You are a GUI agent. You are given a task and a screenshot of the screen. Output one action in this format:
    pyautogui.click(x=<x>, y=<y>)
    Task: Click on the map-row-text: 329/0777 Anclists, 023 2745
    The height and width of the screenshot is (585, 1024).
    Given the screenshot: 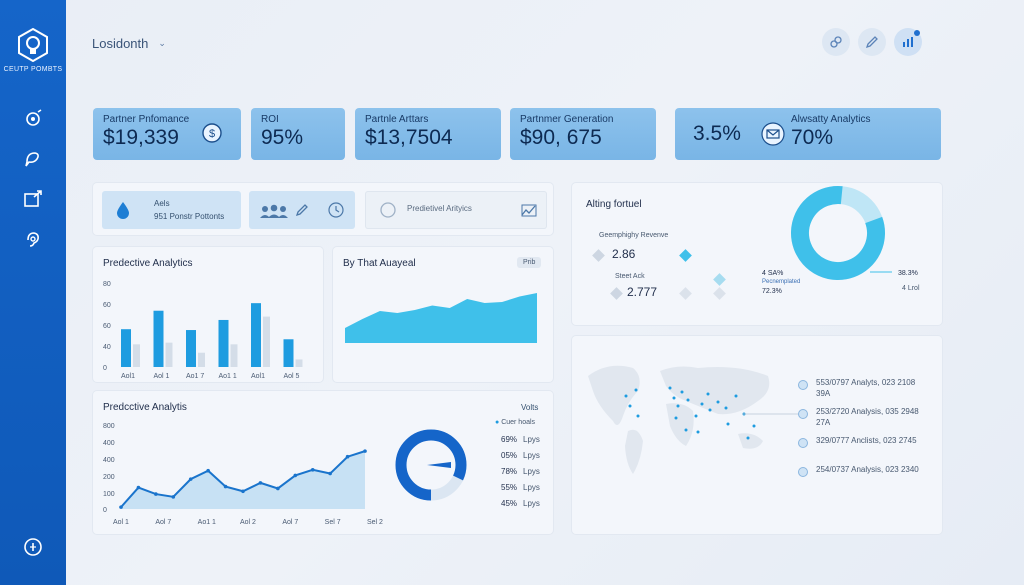 What is the action you would take?
    pyautogui.click(x=866, y=440)
    